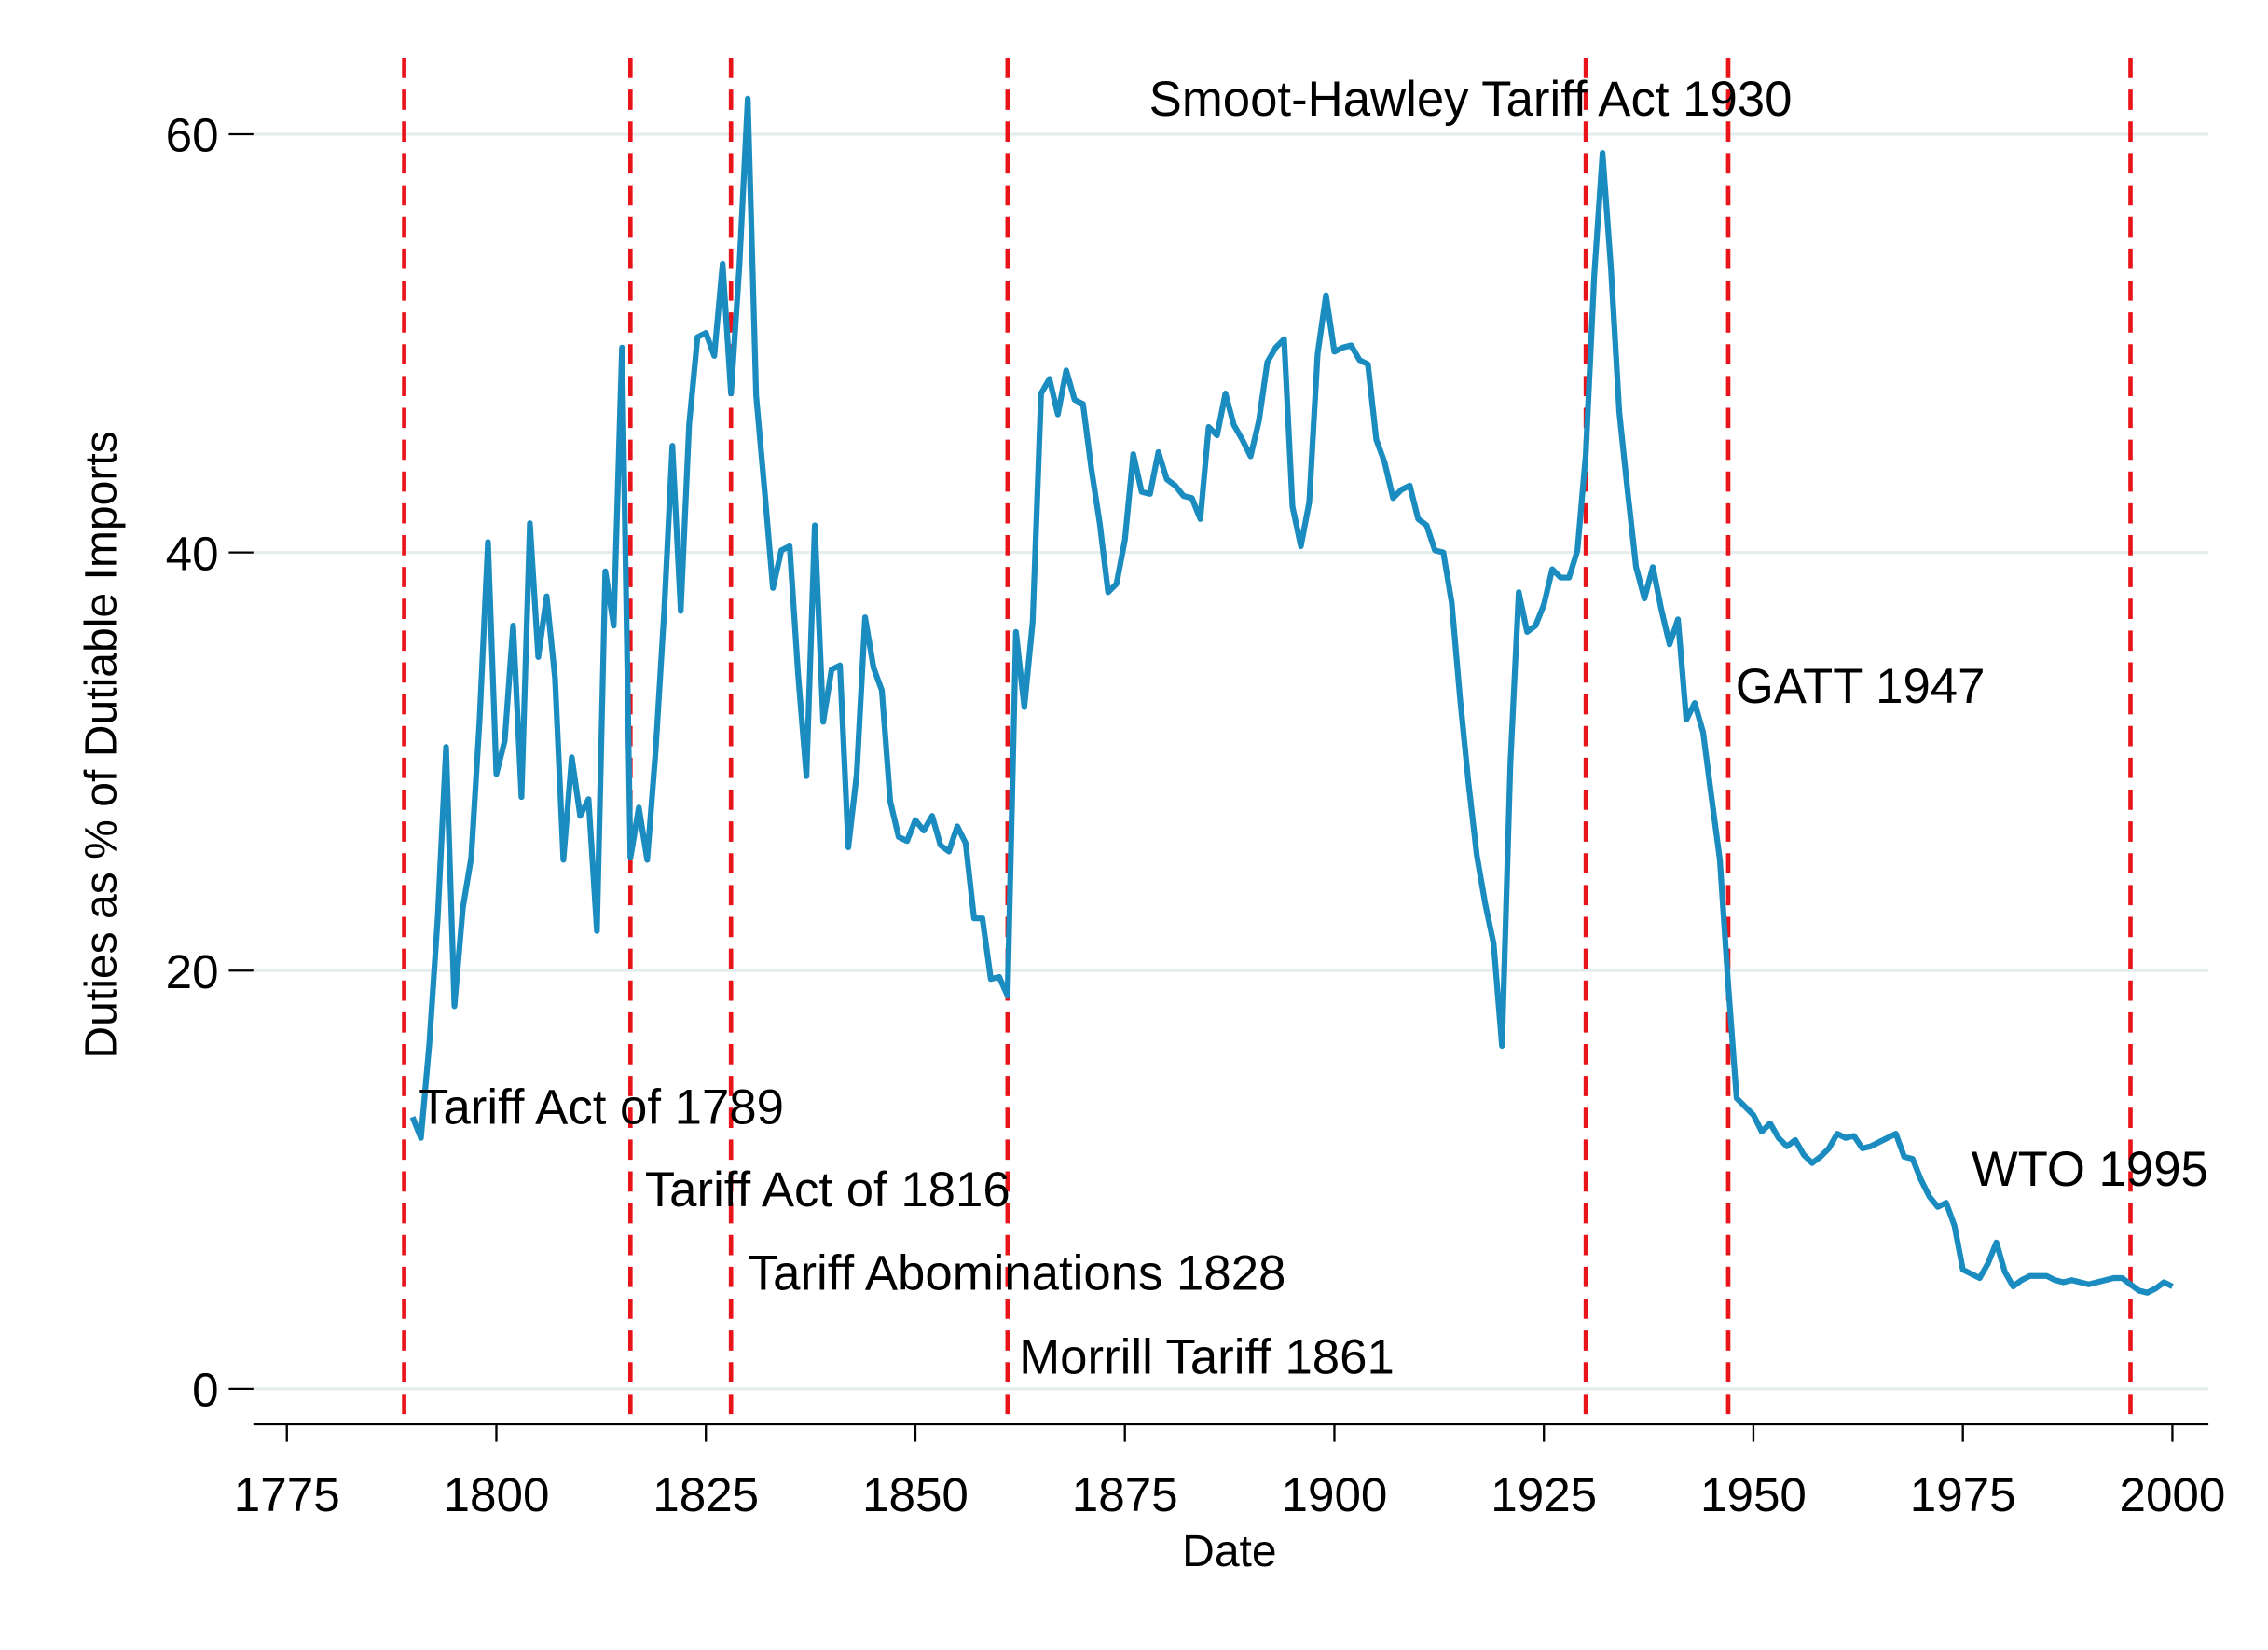 The image size is (2268, 1650). Describe the element at coordinates (193, 135) in the screenshot. I see `y-tick-label: 60` at that location.